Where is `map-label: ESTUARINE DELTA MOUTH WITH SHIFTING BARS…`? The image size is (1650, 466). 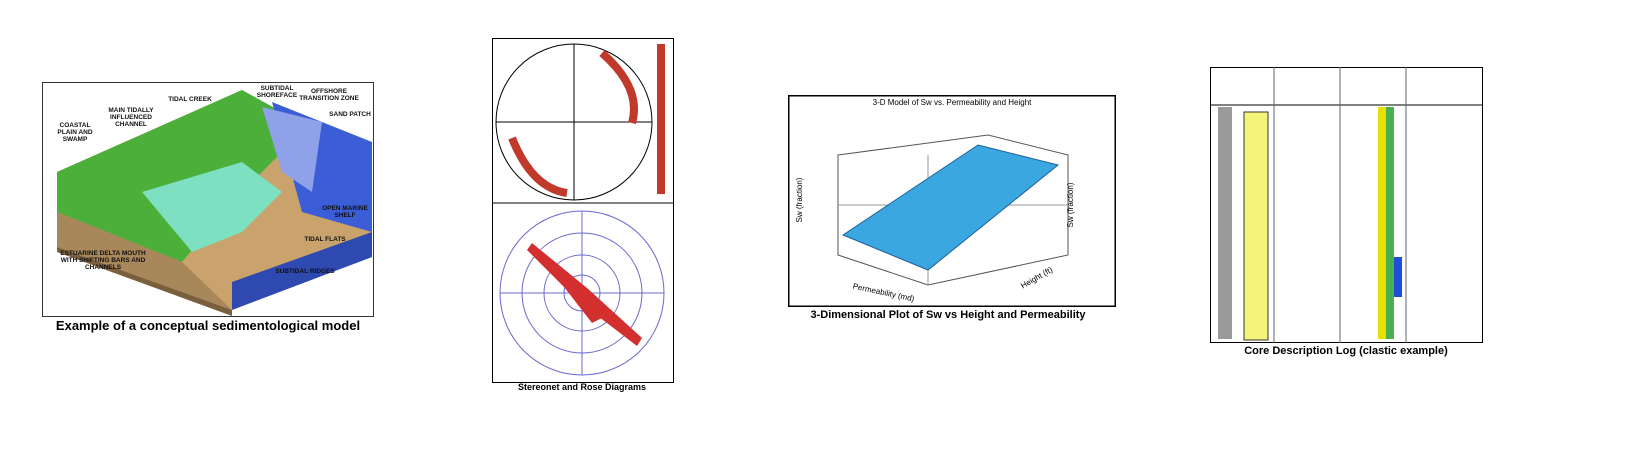 map-label: ESTUARINE DELTA MOUTH WITH SHIFTING BARS… is located at coordinates (103, 260).